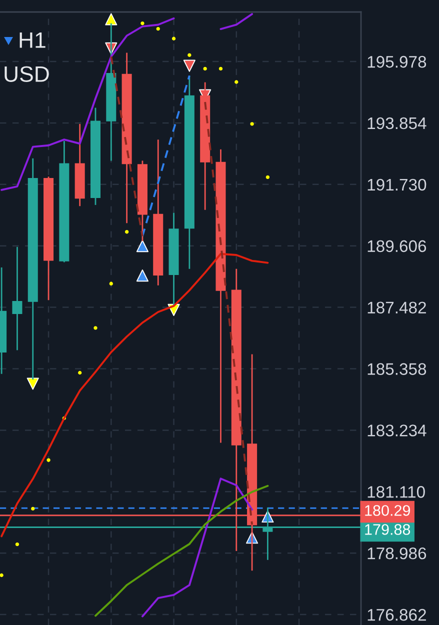 The height and width of the screenshot is (625, 439). I want to click on ref-line-label: 180.29, so click(387, 510).